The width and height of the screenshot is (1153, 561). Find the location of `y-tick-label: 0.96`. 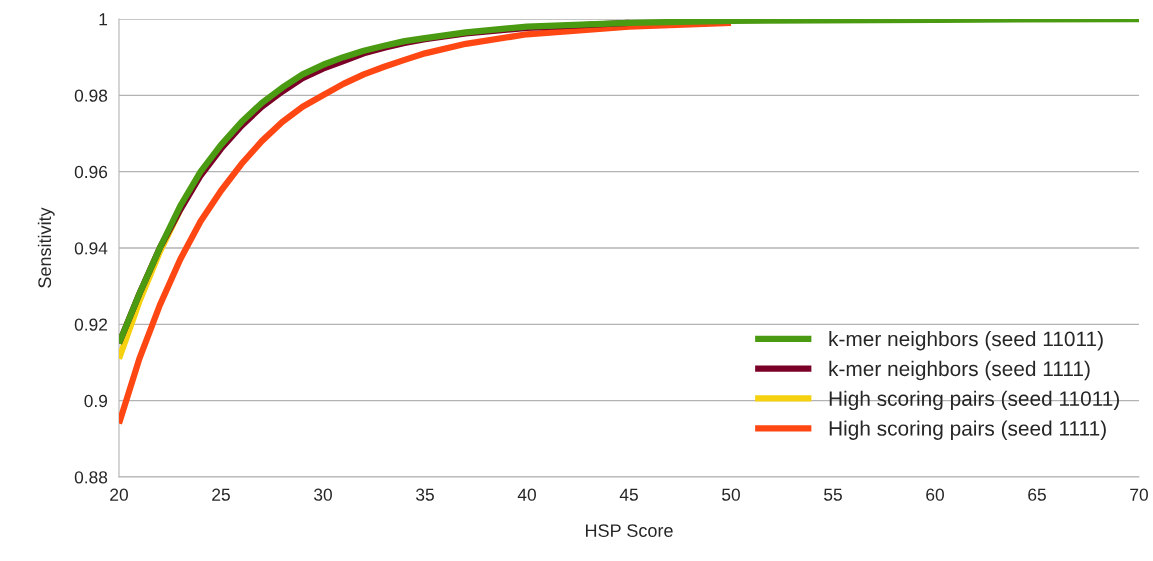

y-tick-label: 0.96 is located at coordinates (91, 172).